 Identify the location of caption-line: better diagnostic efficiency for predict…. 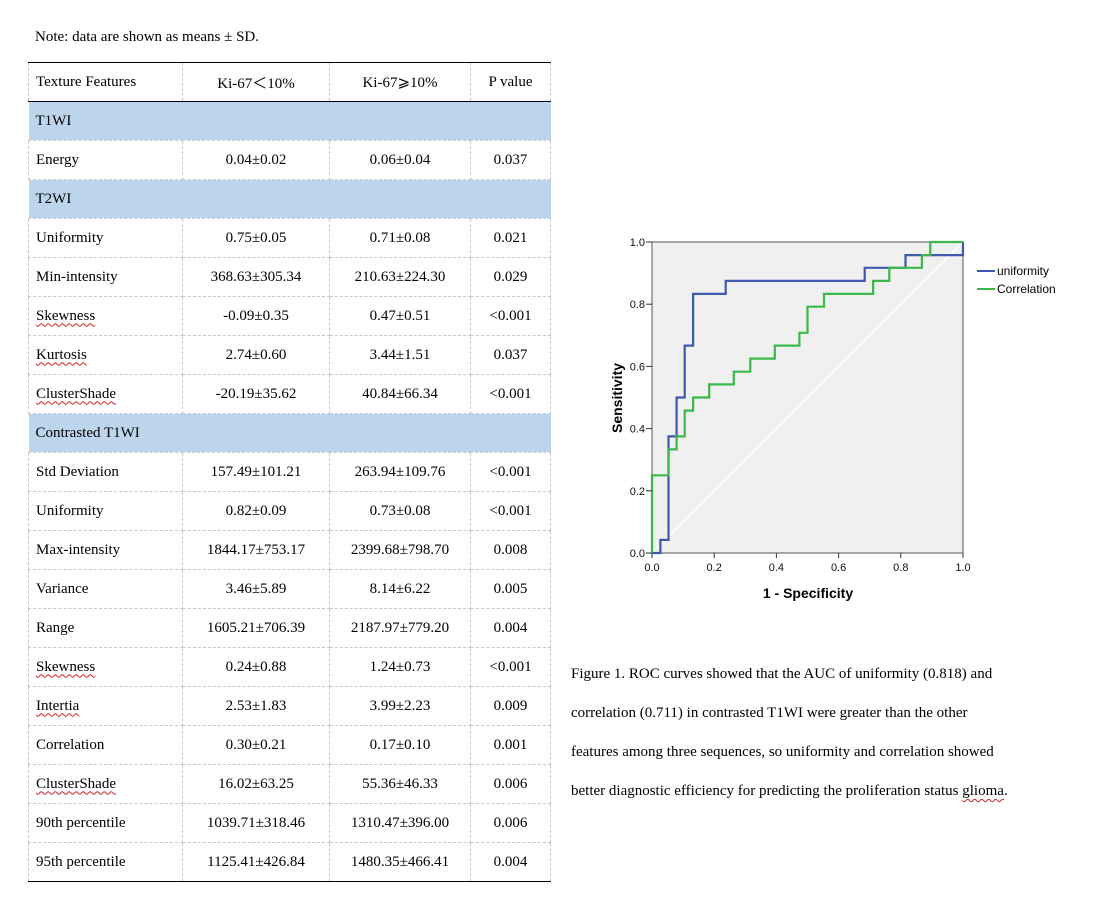
(831, 791).